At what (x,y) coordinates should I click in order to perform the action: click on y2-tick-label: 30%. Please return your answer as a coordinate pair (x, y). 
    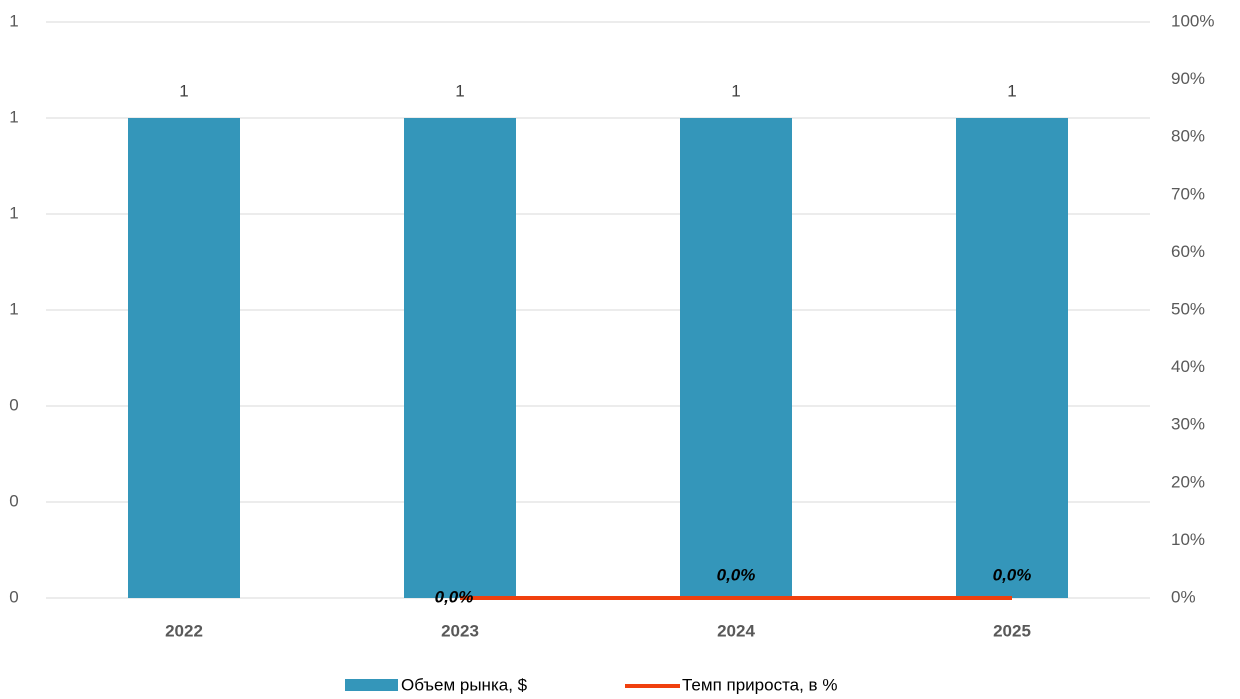
    Looking at the image, I should click on (1188, 424).